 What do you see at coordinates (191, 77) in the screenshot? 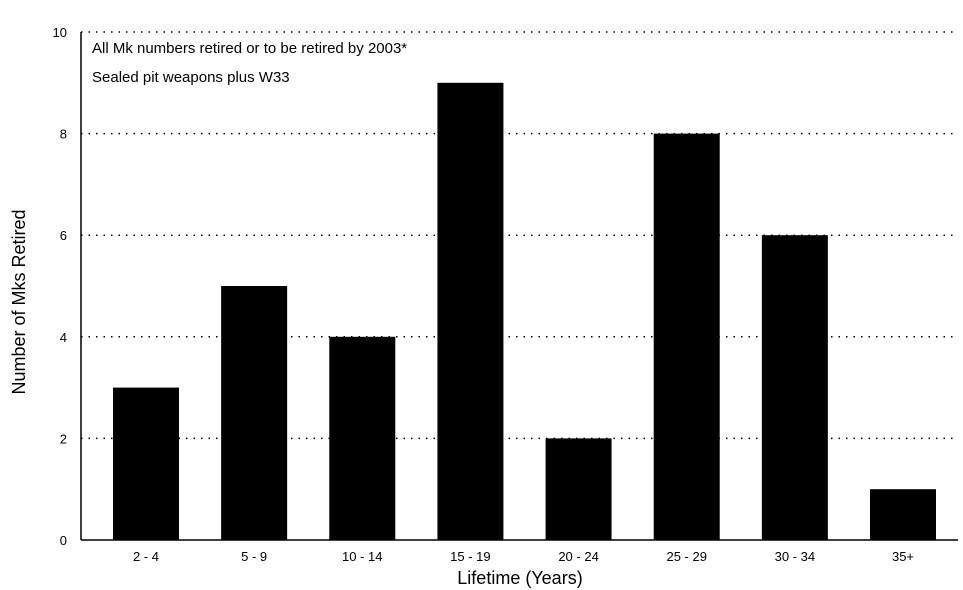
I see `annotation-2: Sealed pit weapons plus W33` at bounding box center [191, 77].